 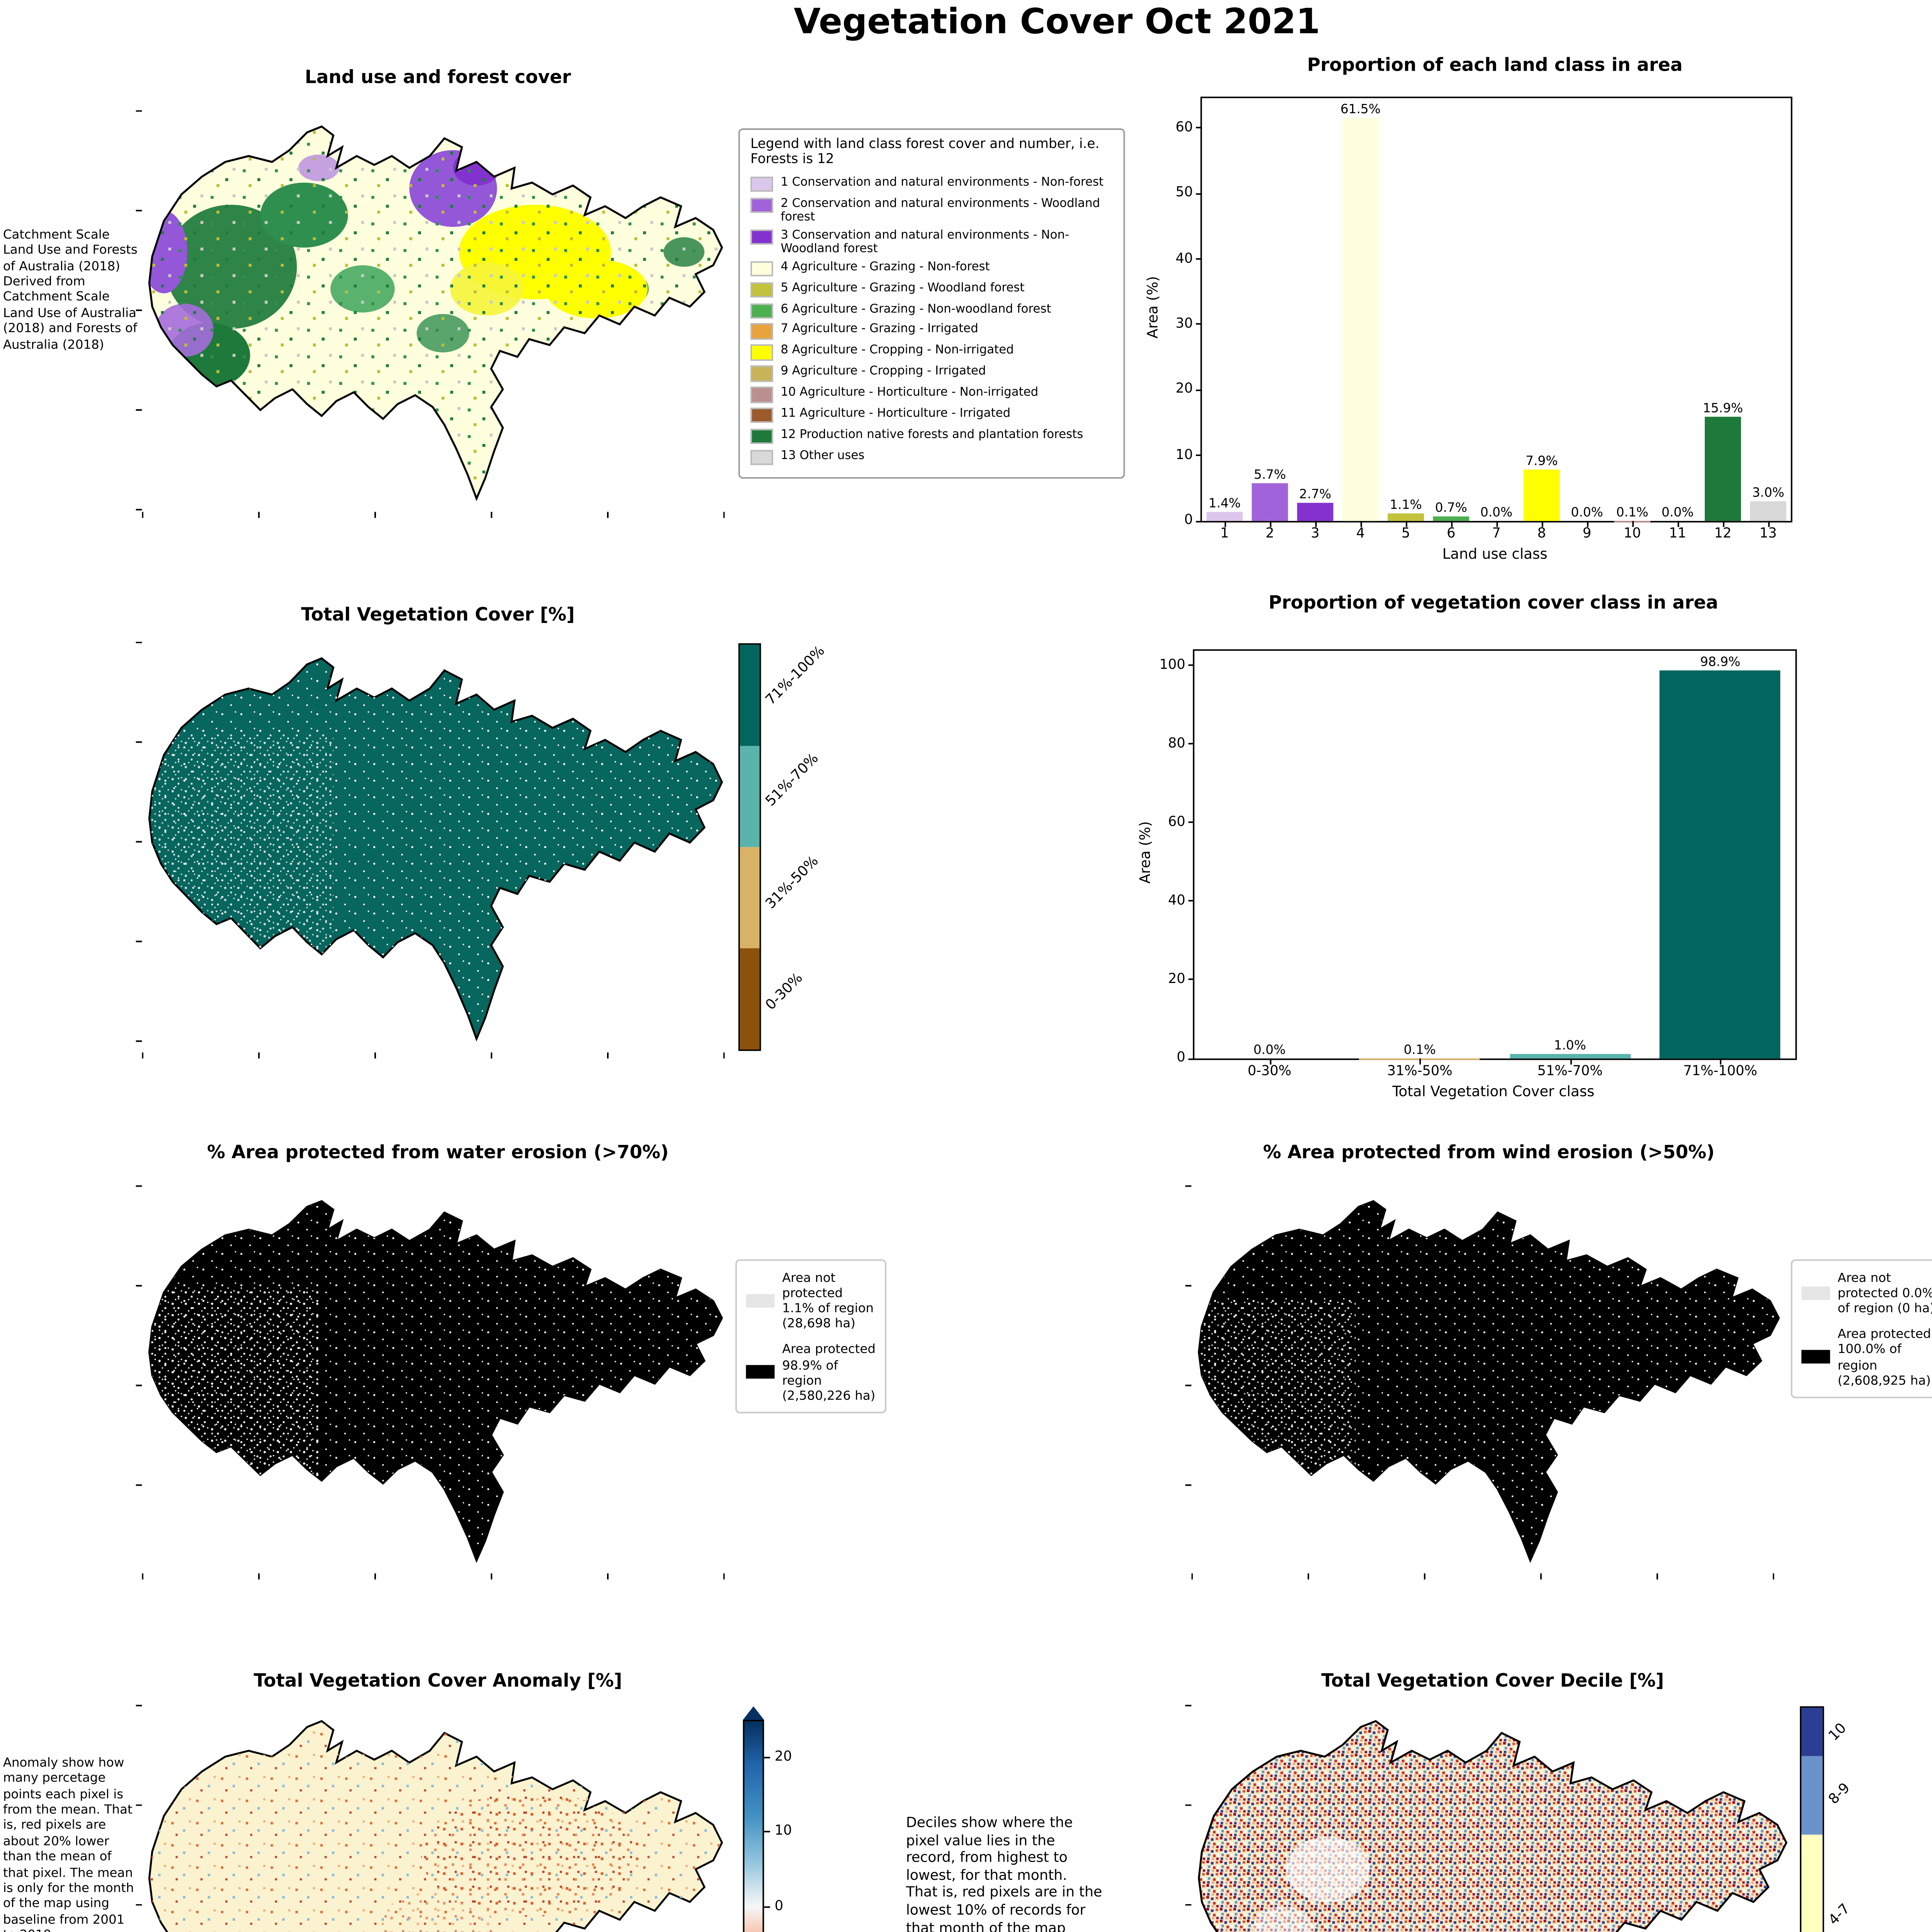 I want to click on bar-value-label: 5.7%, so click(x=1269, y=475).